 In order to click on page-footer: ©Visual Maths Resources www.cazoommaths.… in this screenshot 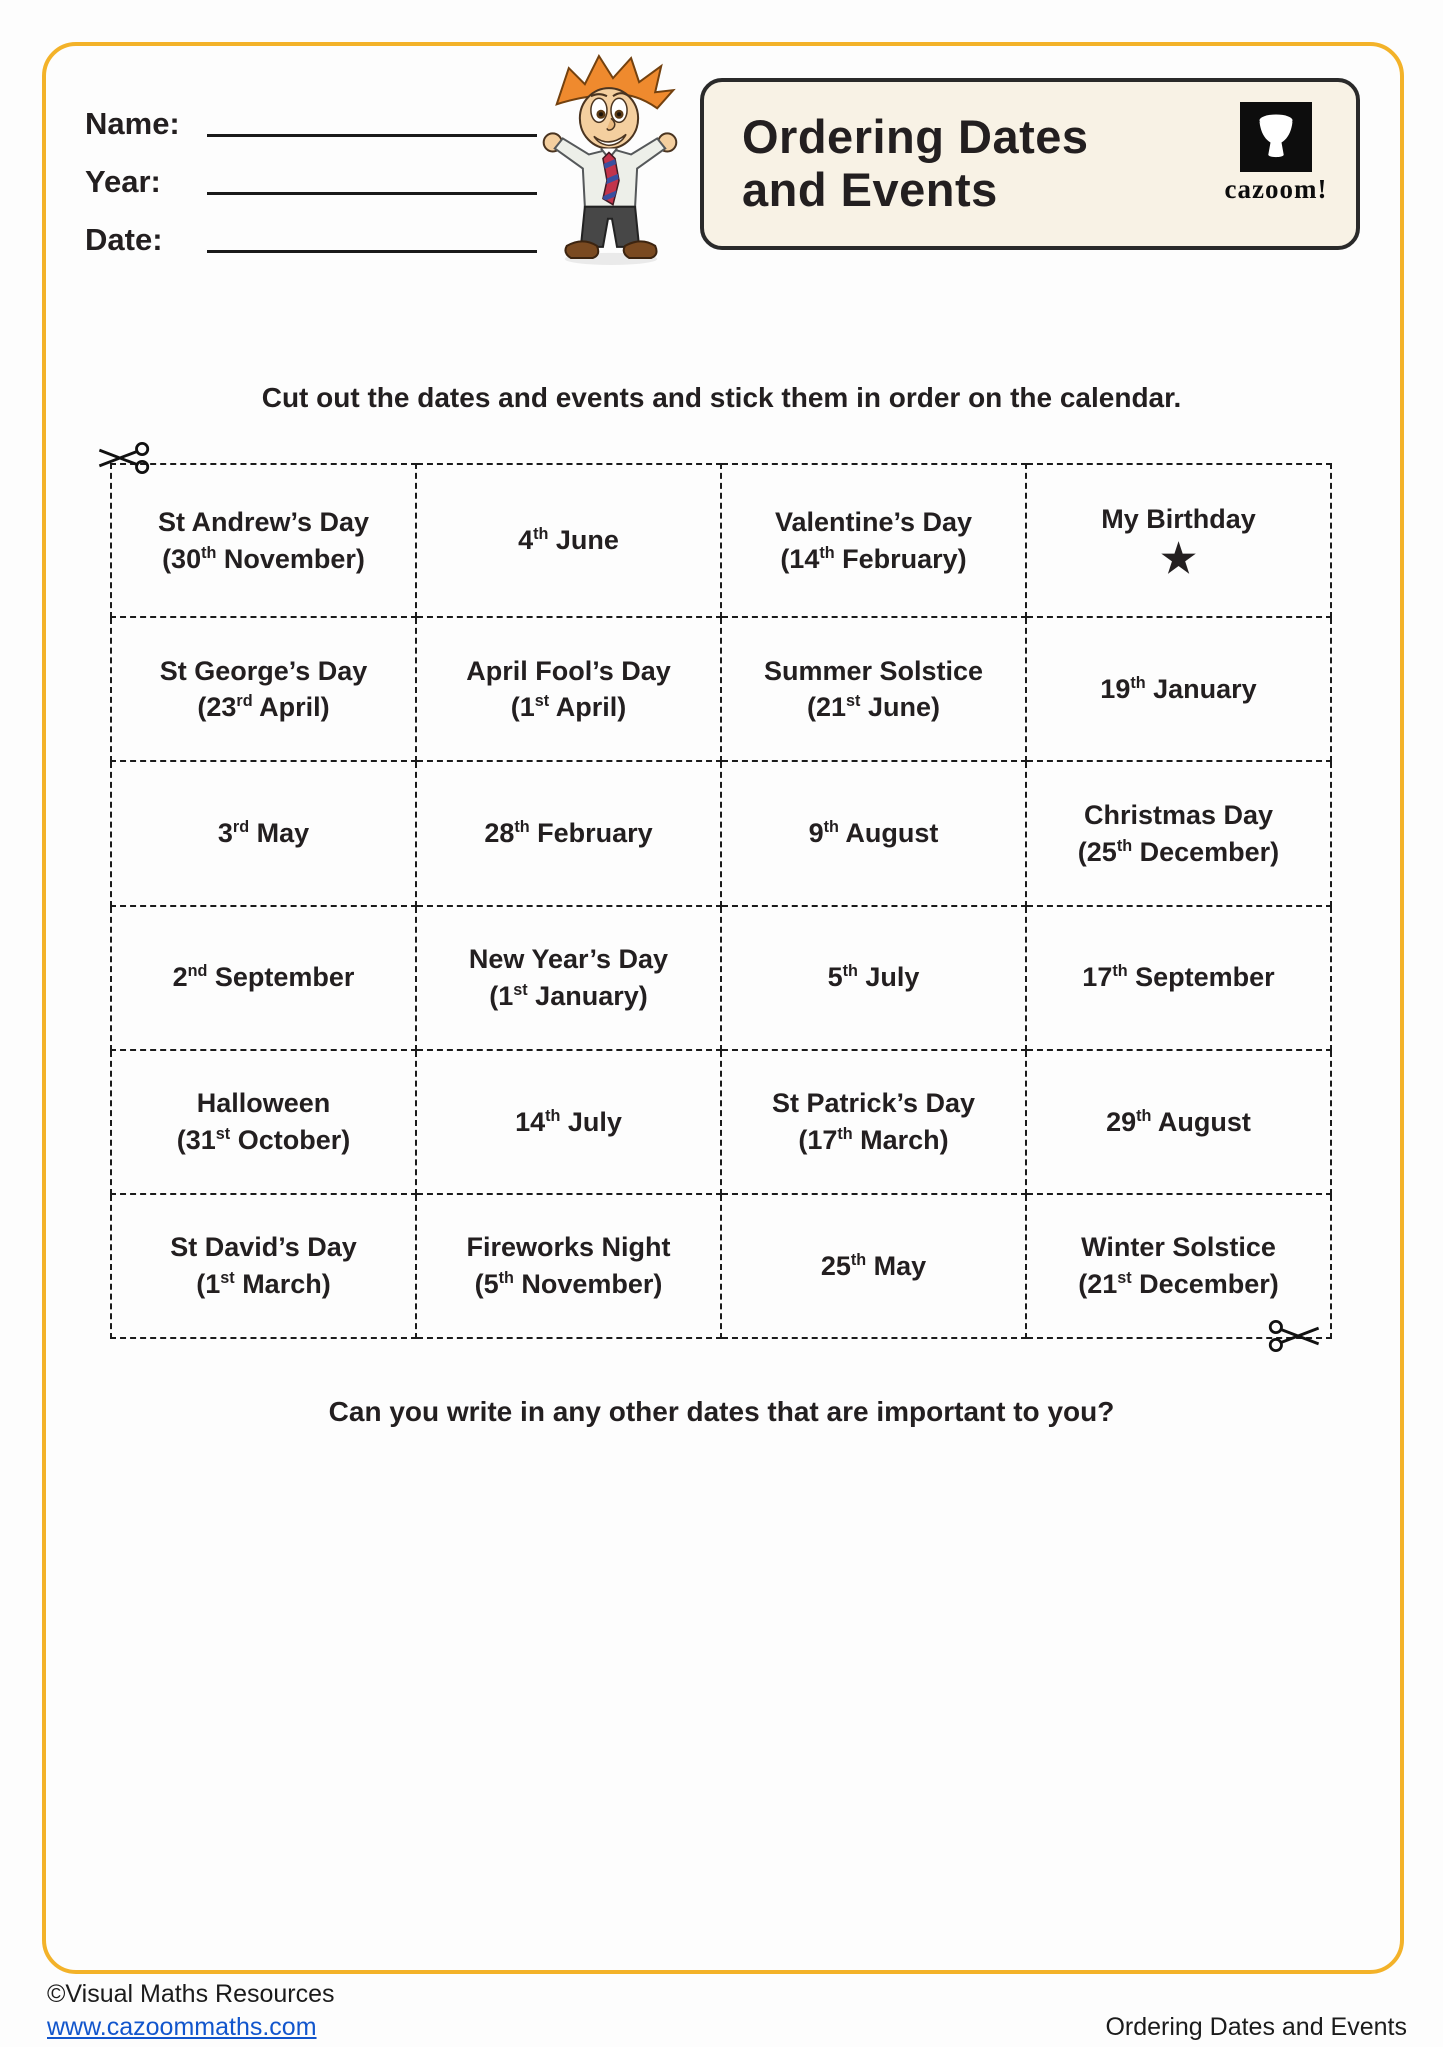, I will do `click(727, 2011)`.